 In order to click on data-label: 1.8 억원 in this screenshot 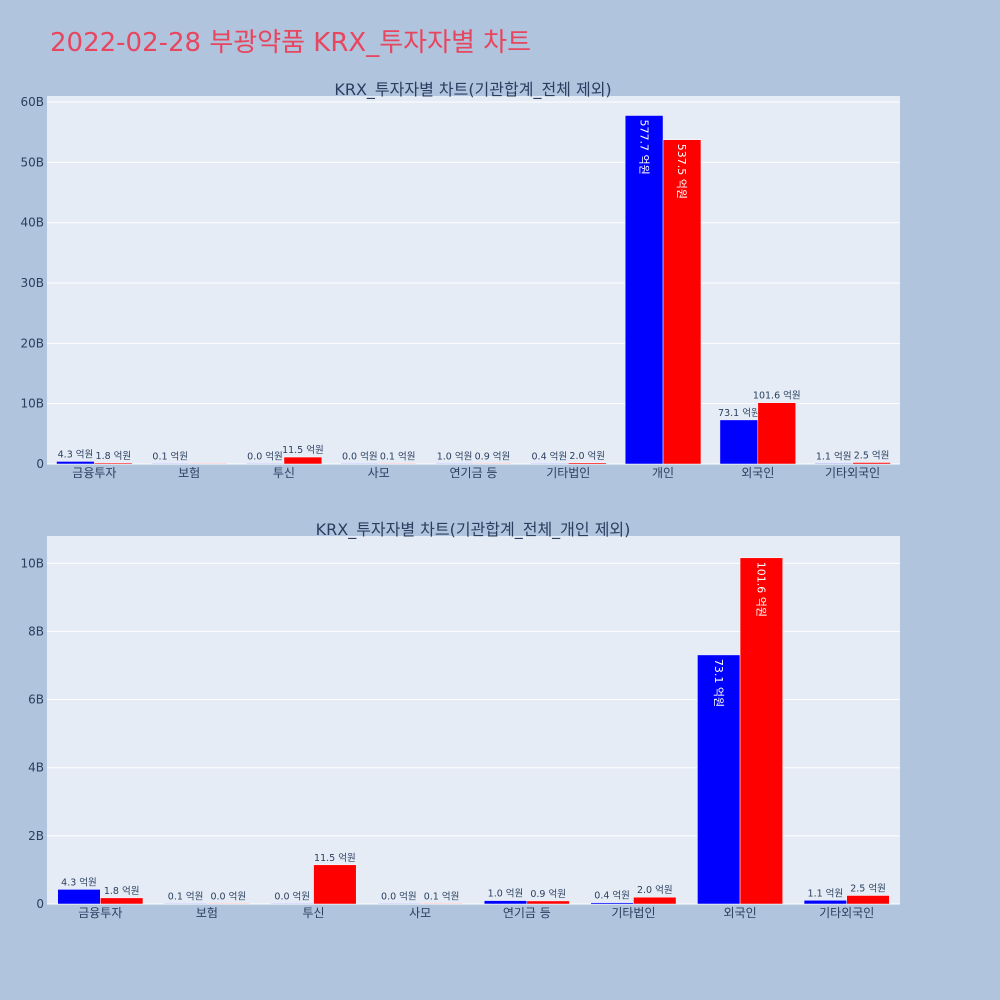, I will do `click(122, 891)`.